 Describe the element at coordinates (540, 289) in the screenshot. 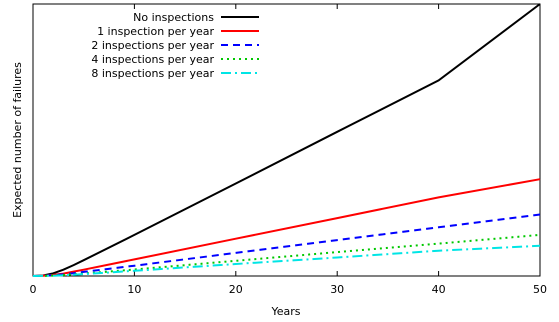

I see `x-tick-label-50: 50` at that location.